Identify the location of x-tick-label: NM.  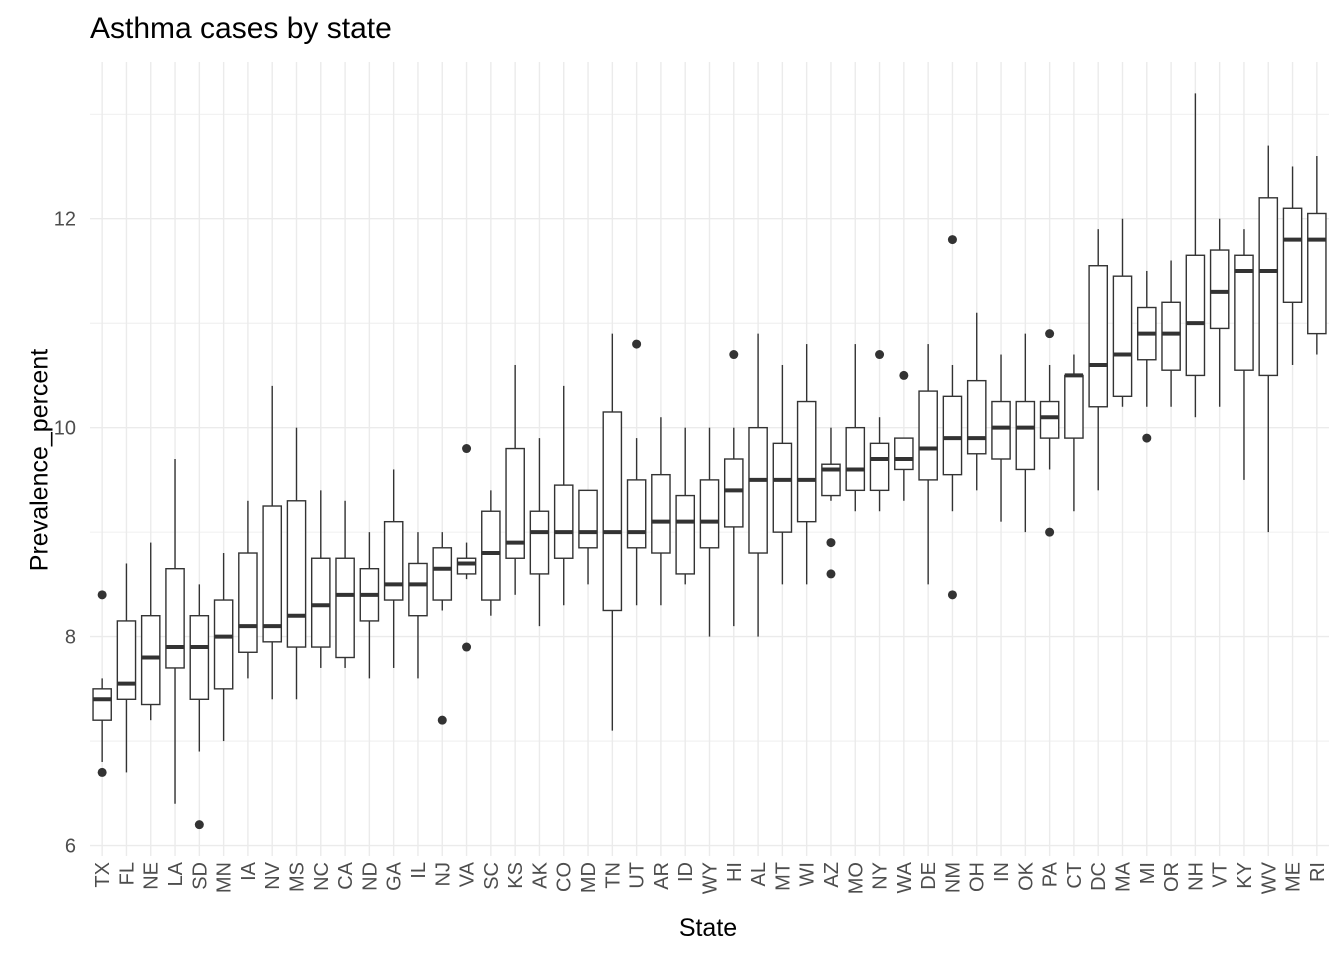
(953, 877).